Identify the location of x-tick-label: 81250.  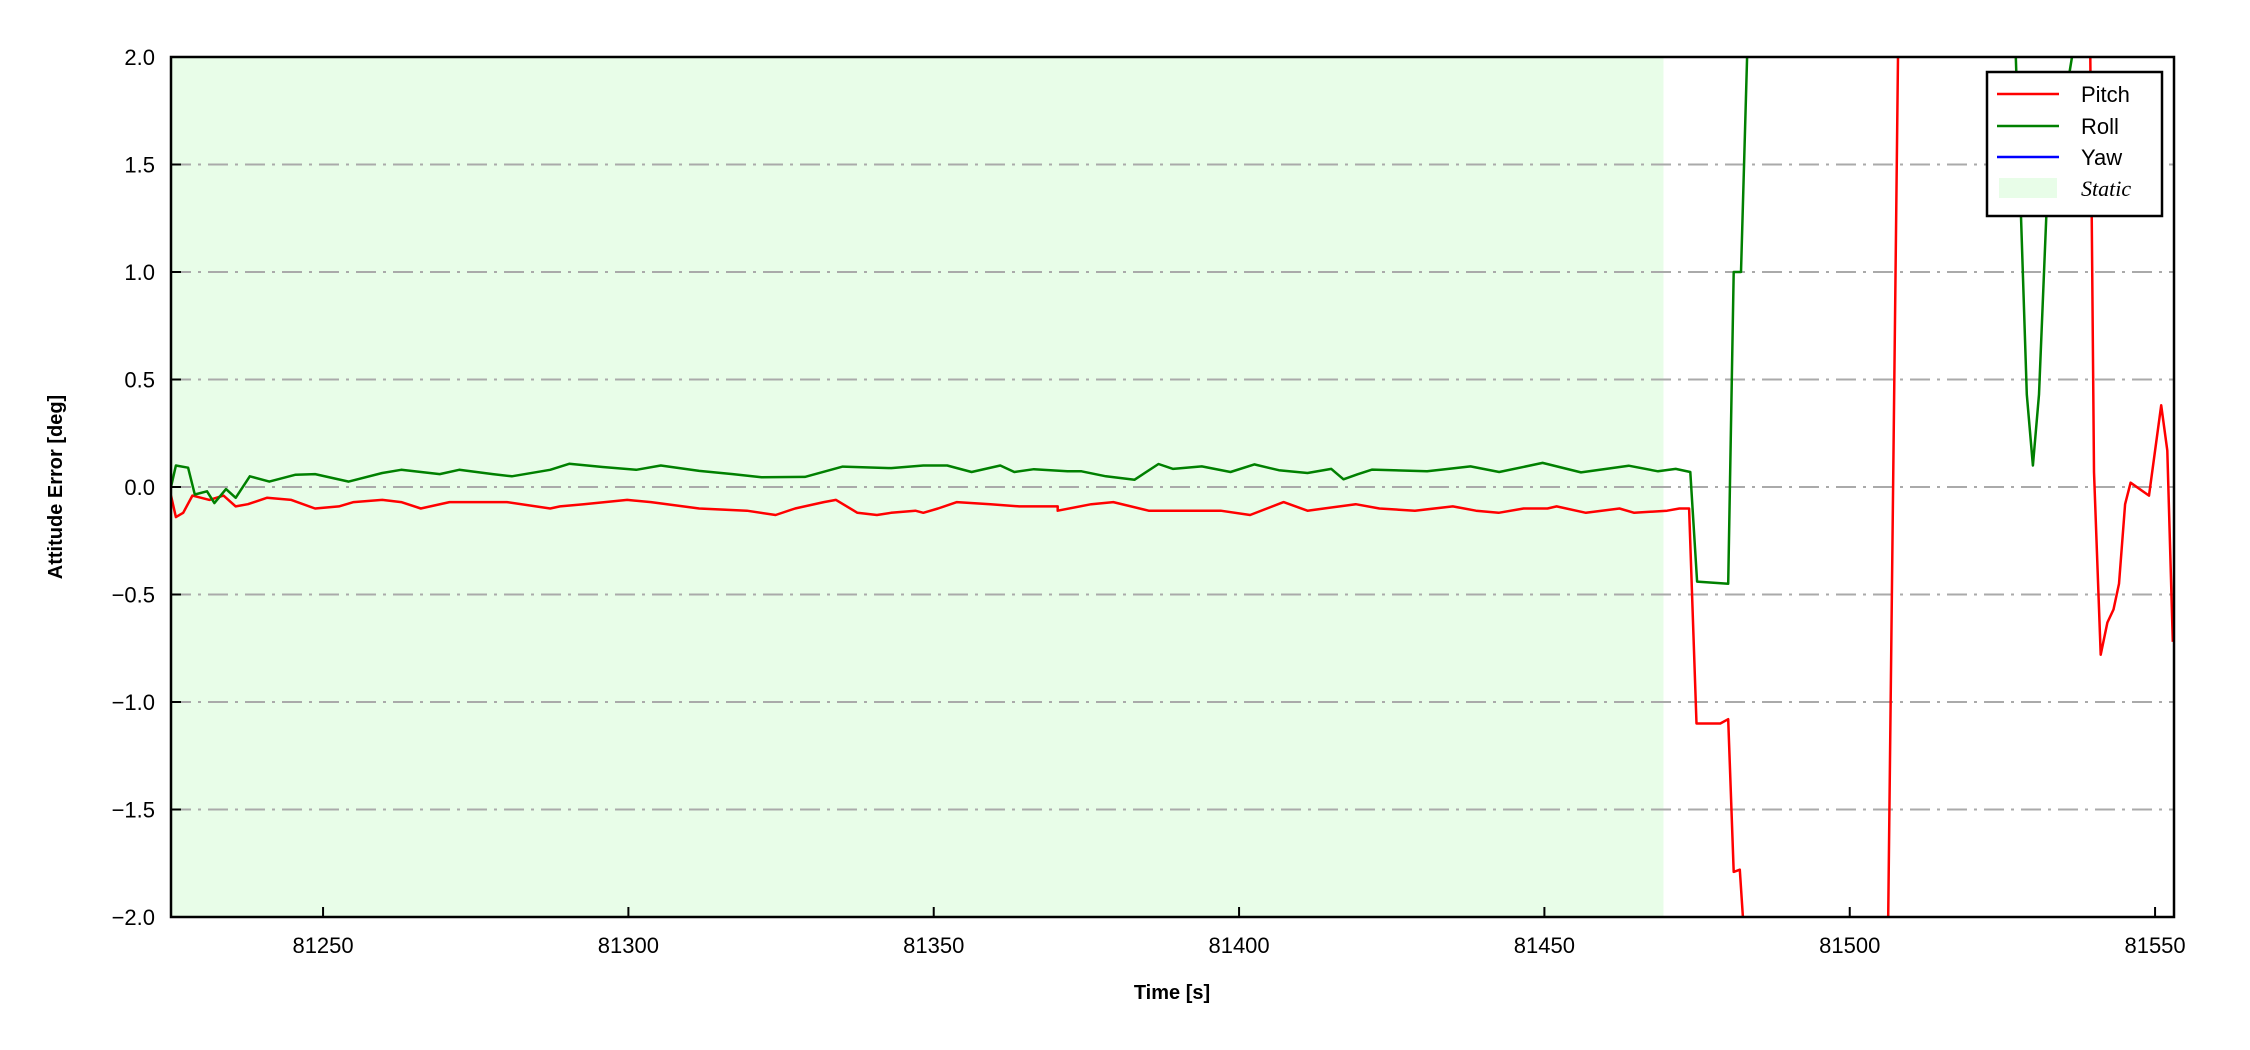
(322, 945).